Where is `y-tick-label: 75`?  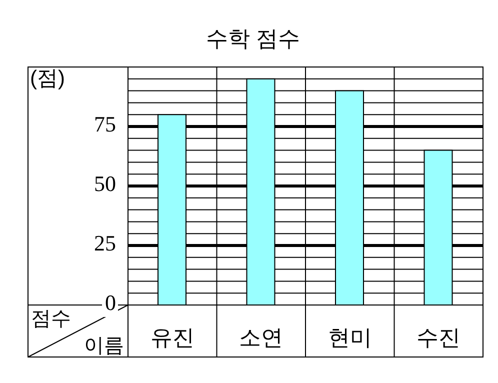 y-tick-label: 75 is located at coordinates (105, 124).